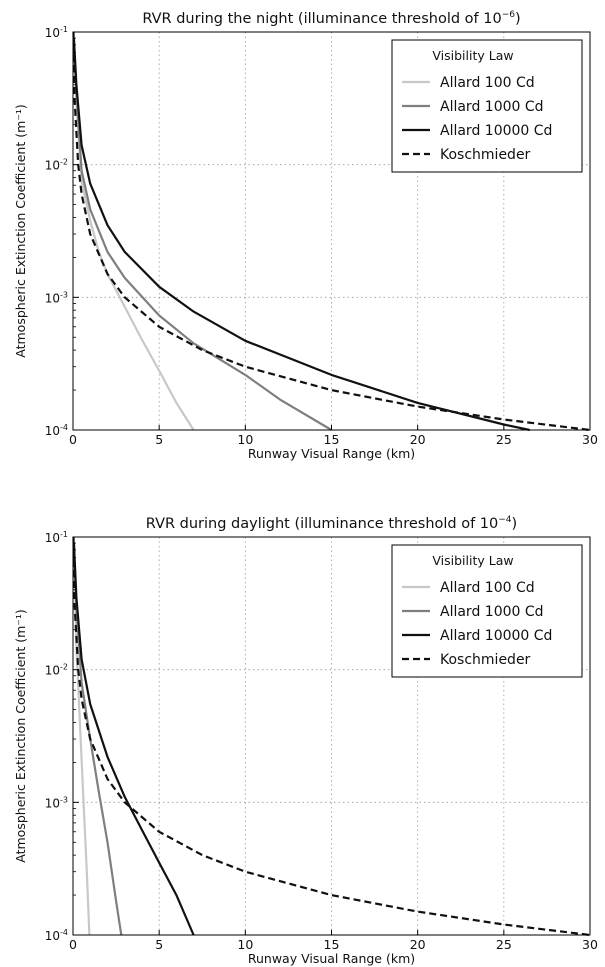 The height and width of the screenshot is (967, 605). What do you see at coordinates (133, 739) in the screenshot?
I see `series-line-allard-10000-cd` at bounding box center [133, 739].